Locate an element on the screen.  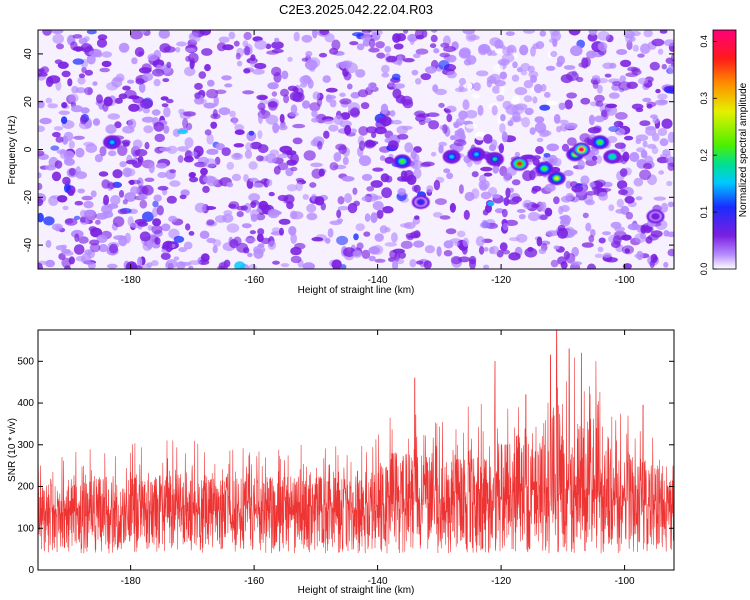
heatmap-feature is located at coordinates (612, 156).